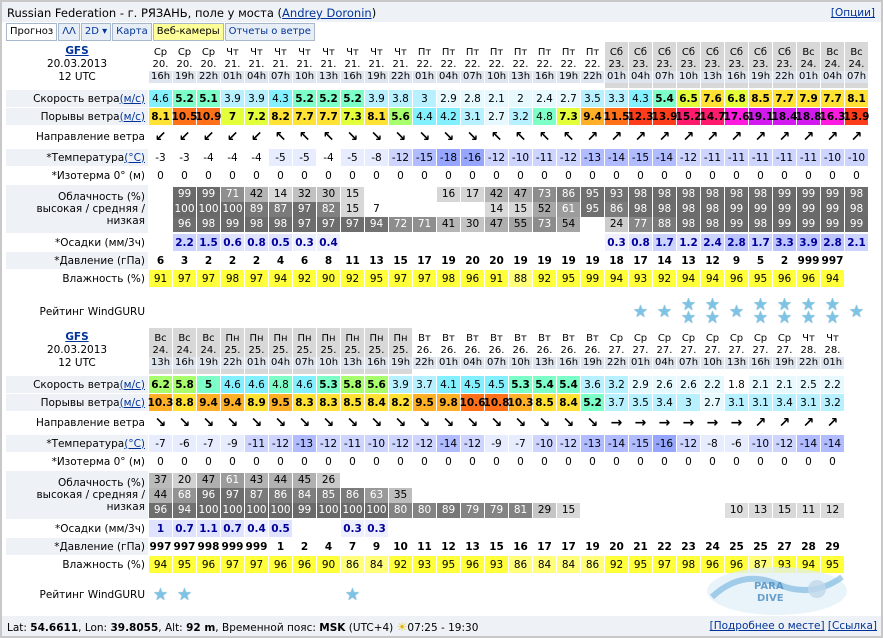  Describe the element at coordinates (521, 209) in the screenshot. I see `cloud-cell: 47 15 55` at that location.